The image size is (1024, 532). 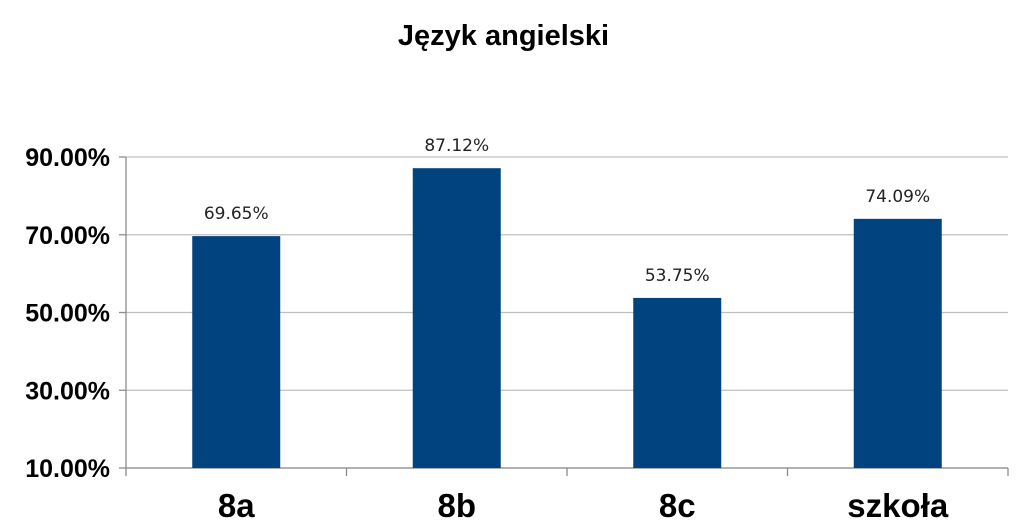 What do you see at coordinates (236, 214) in the screenshot?
I see `data-label: 69.65%` at bounding box center [236, 214].